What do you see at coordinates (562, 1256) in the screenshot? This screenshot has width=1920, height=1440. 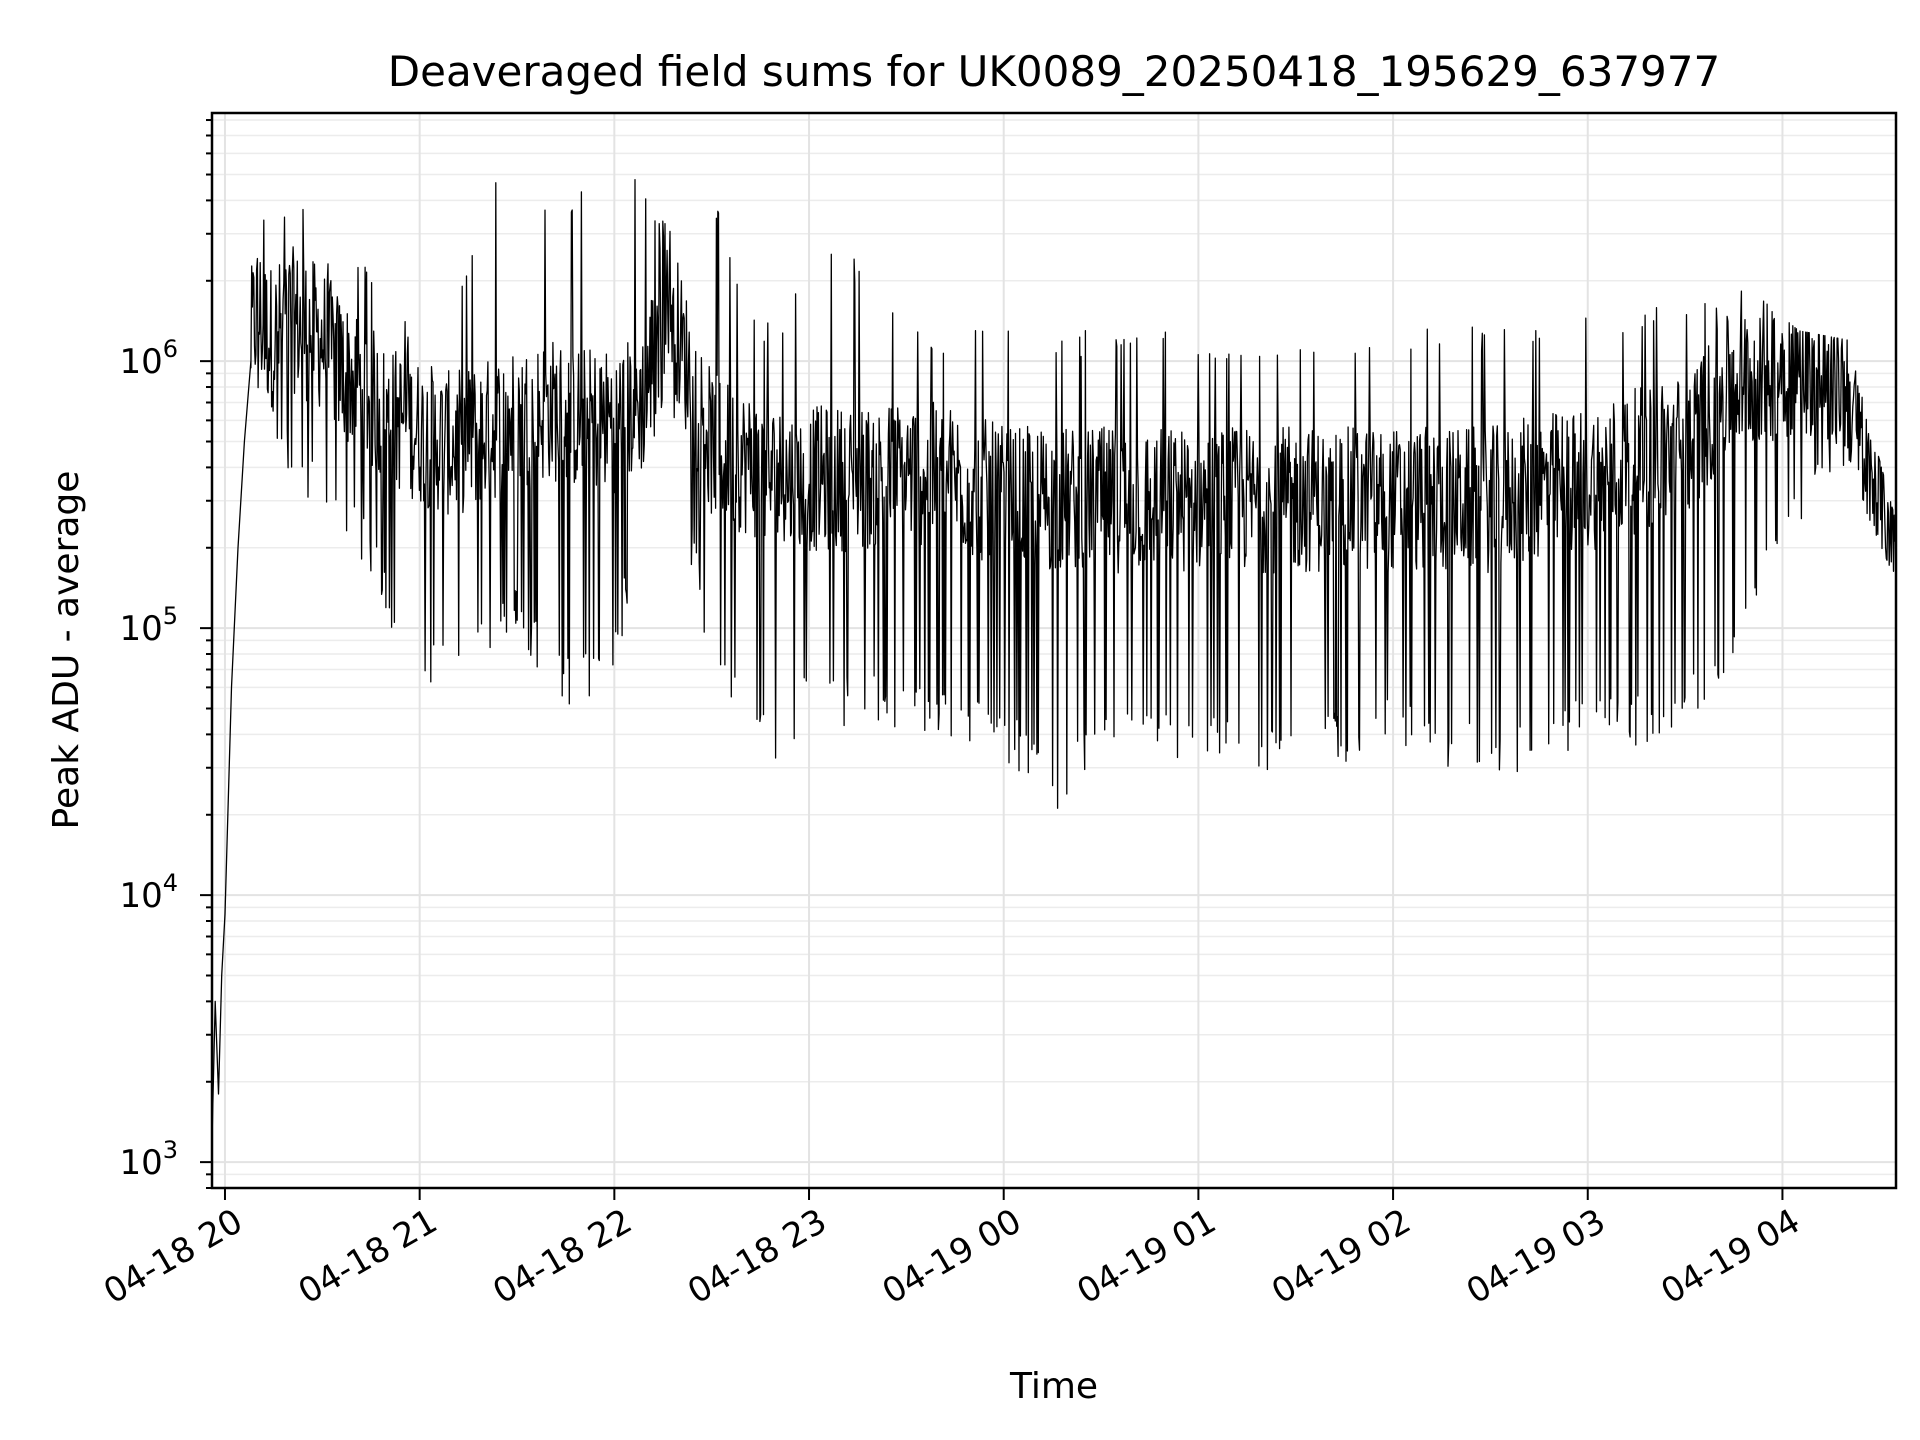 I see `x-tick-label: 04-18 22` at bounding box center [562, 1256].